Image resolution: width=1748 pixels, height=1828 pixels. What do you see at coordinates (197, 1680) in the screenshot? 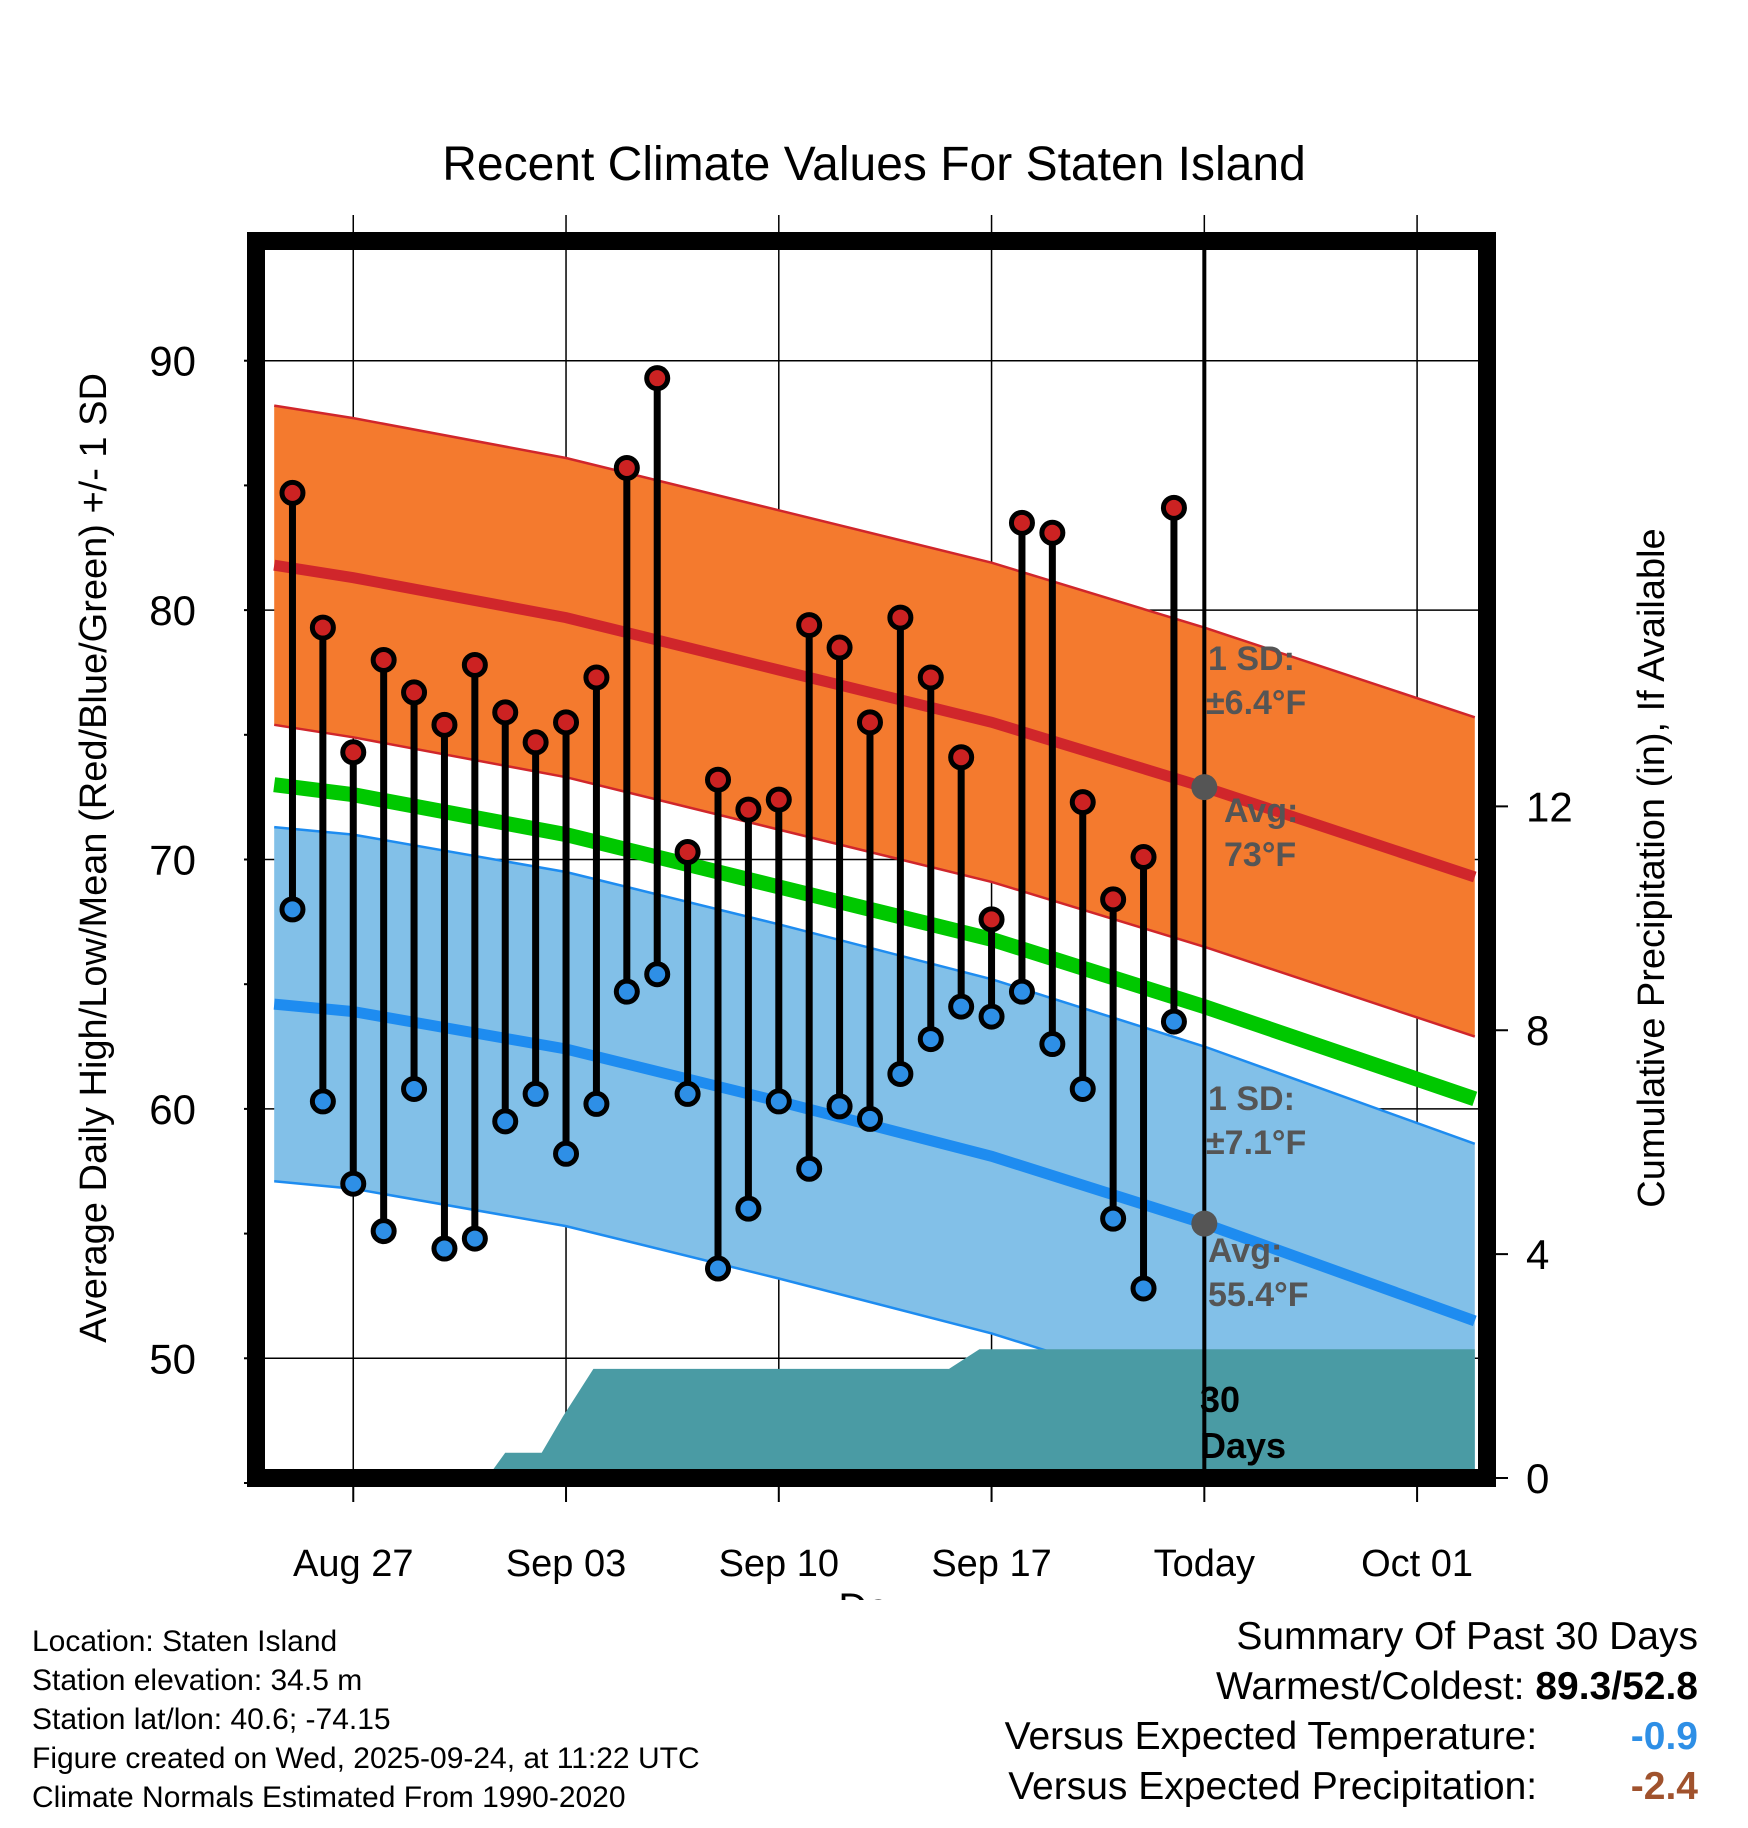
I see `elevation-text: Station elevation: 34.5 m` at bounding box center [197, 1680].